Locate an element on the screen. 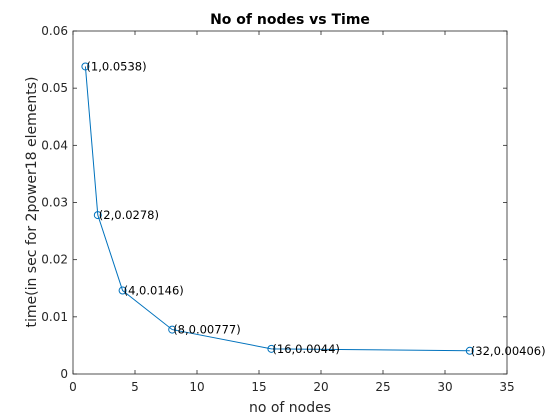 This screenshot has height=420, width=560. y-tick-label: 0.03 is located at coordinates (54, 203).